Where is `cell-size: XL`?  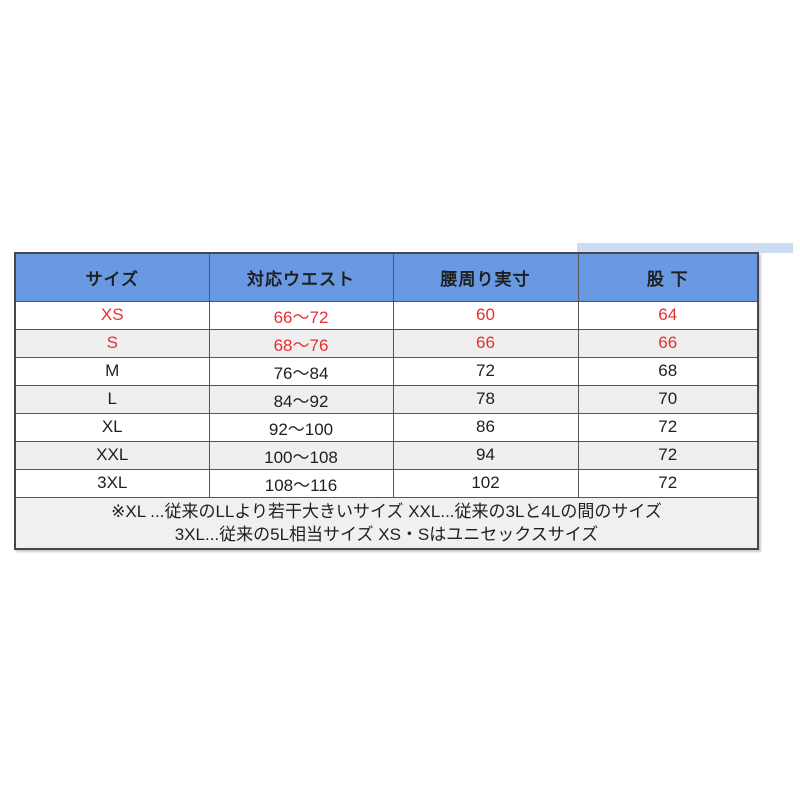
cell-size: XL is located at coordinates (112, 427).